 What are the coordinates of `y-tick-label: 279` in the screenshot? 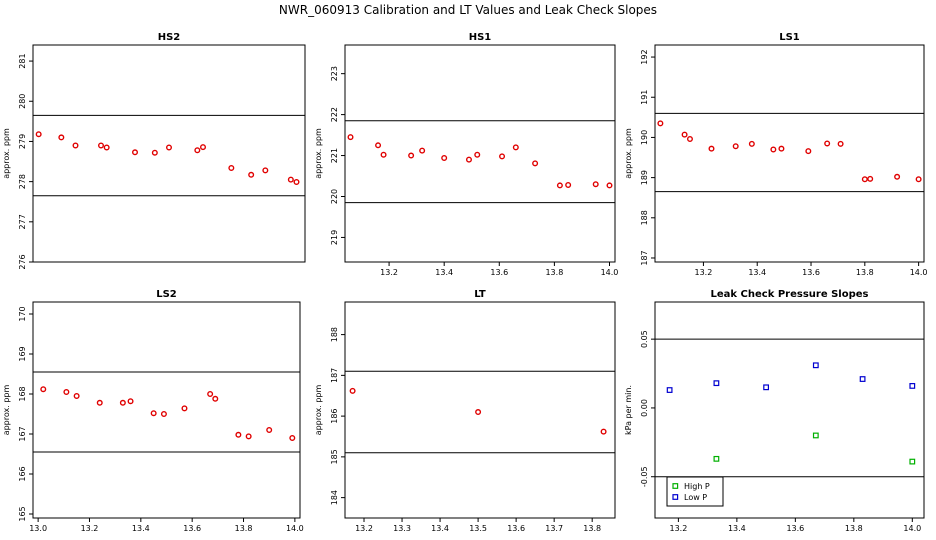 It's located at (22, 141).